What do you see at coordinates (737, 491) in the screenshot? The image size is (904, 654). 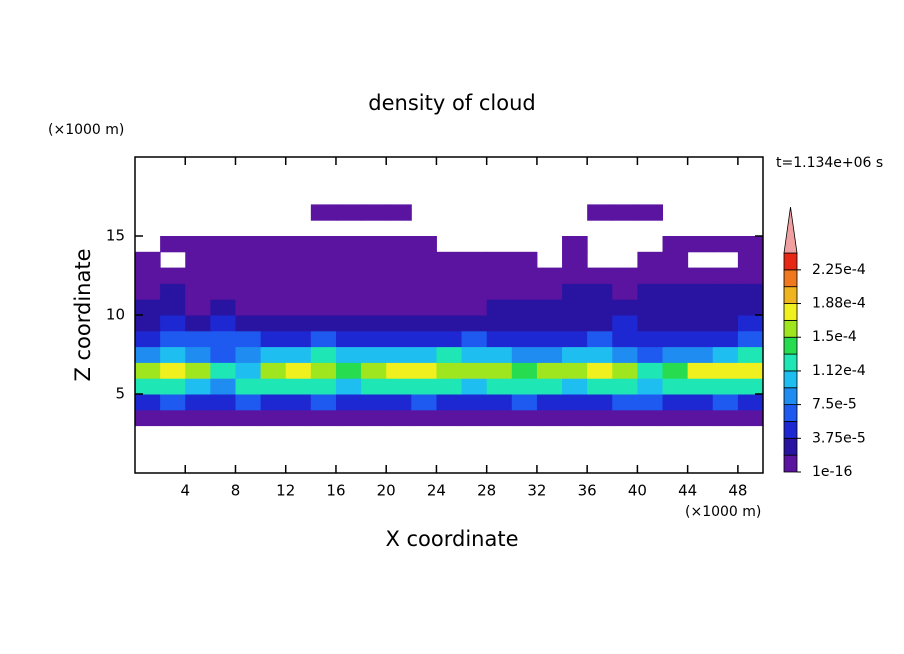 I see `x-tick-label: 48` at bounding box center [737, 491].